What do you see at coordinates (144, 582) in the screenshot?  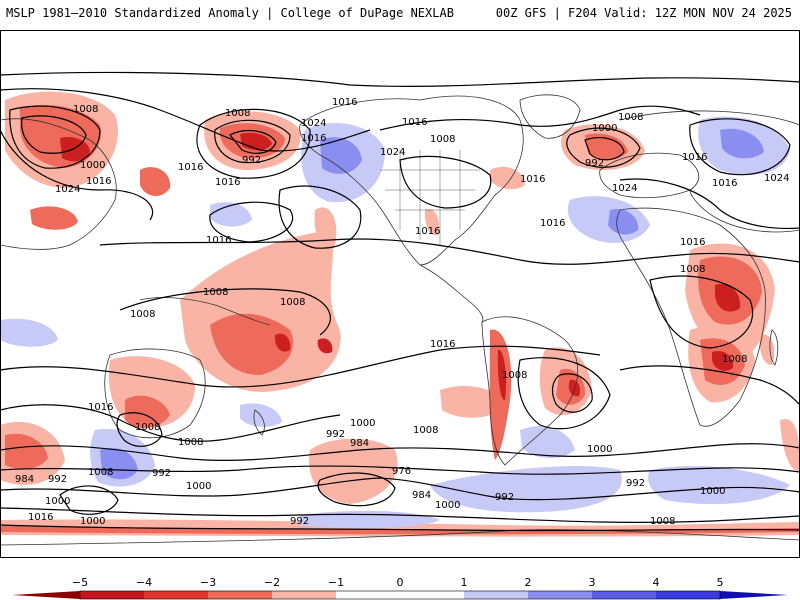 I see `colorbar-tick-label: −4` at bounding box center [144, 582].